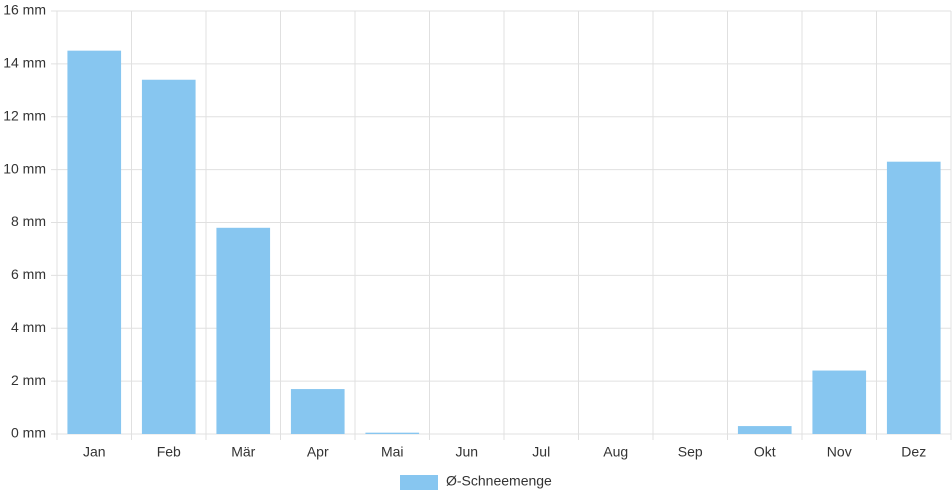  I want to click on y-tick-label: 8 mm, so click(28, 221).